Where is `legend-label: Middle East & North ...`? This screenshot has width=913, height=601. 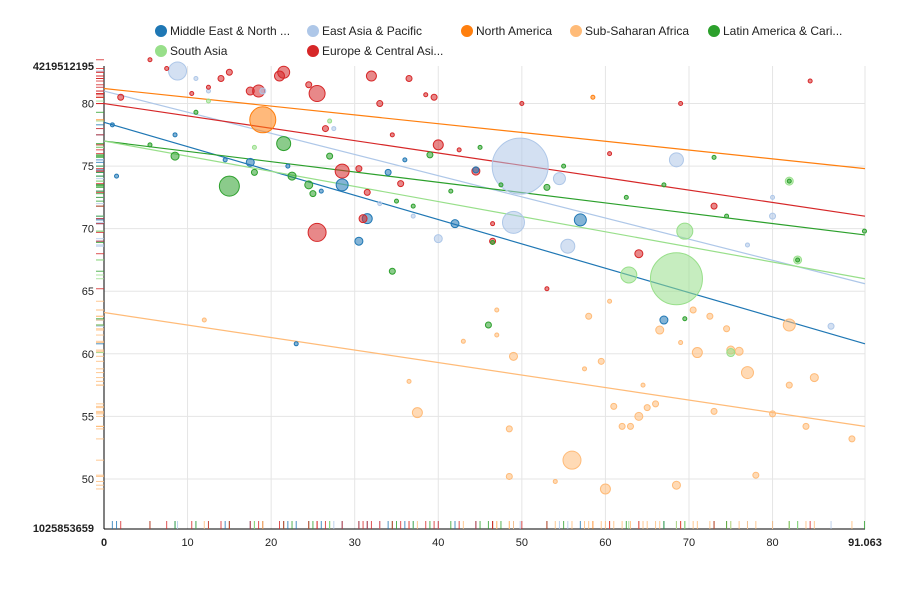
legend-label: Middle East & North ... is located at coordinates (230, 31).